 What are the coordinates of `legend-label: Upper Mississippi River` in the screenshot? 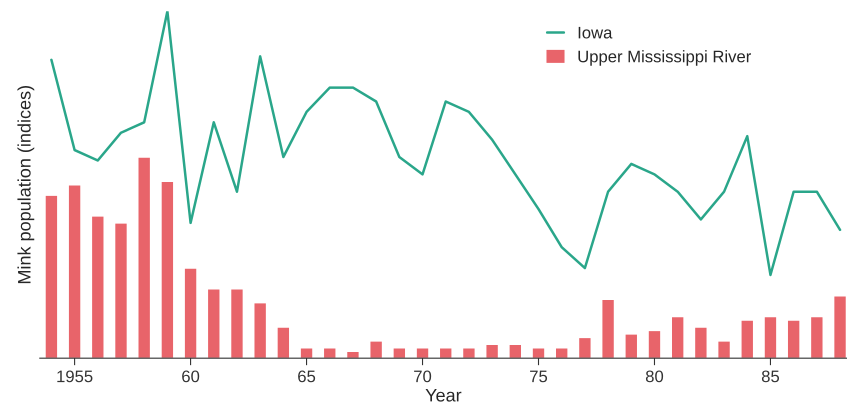 It's located at (665, 58).